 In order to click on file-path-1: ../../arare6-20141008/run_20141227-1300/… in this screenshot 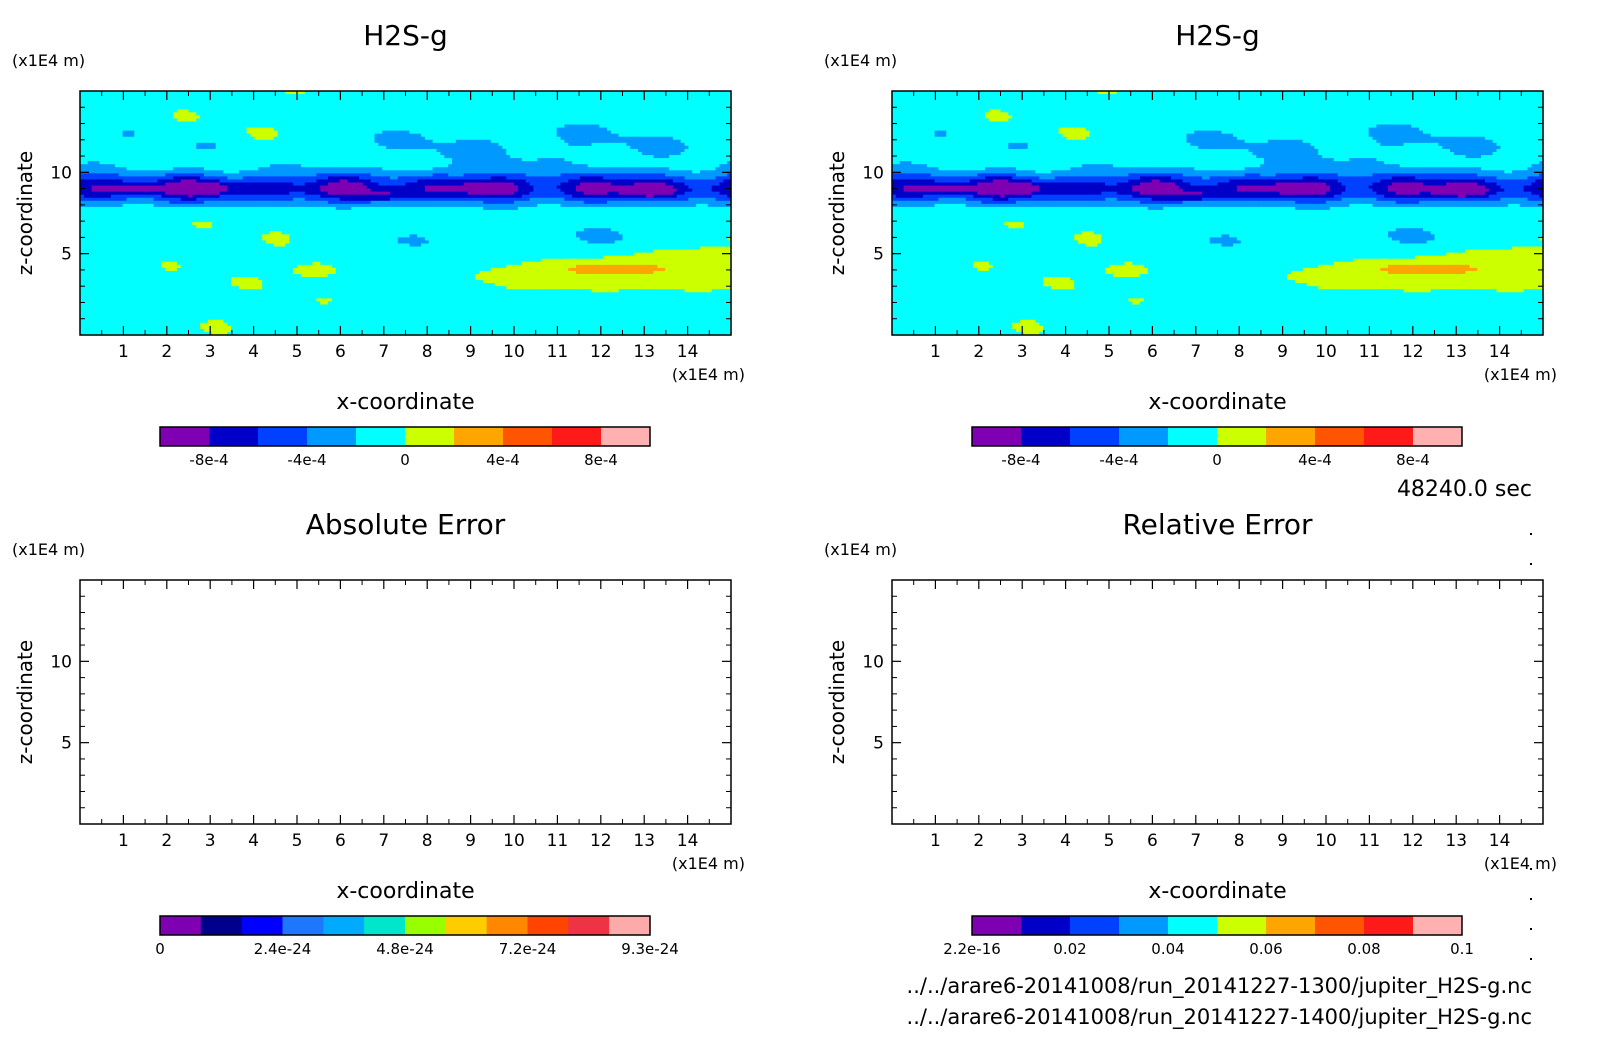, I will do `click(1219, 986)`.